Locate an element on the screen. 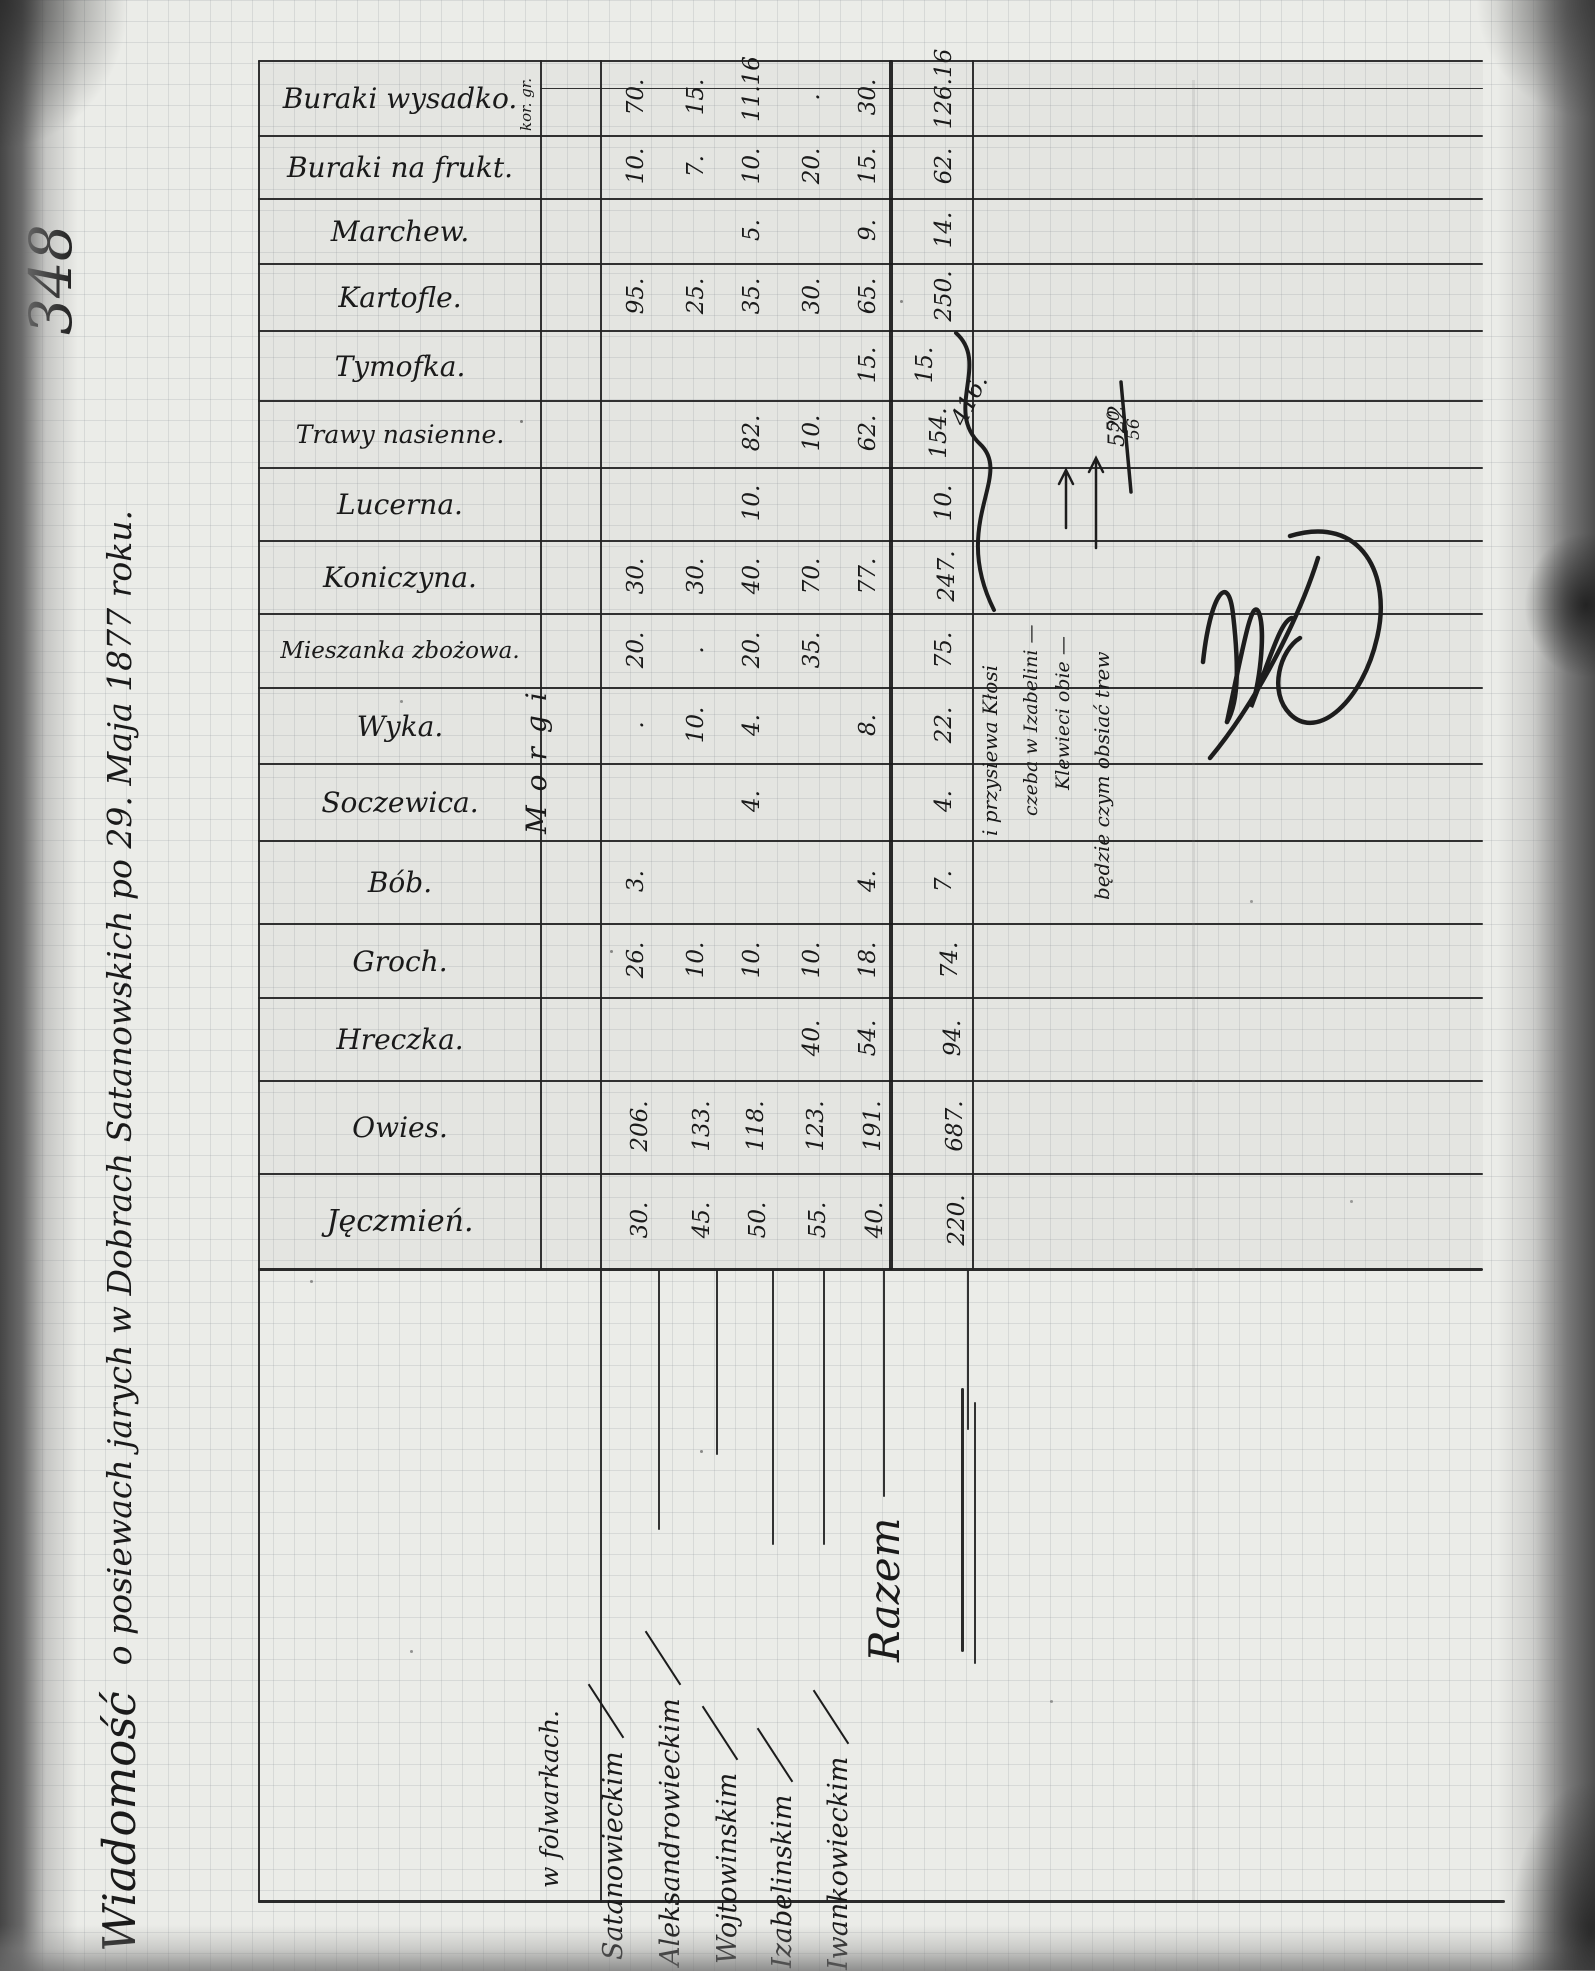 The height and width of the screenshot is (1971, 1595). crop-row-label: Jęczmień. is located at coordinates (400, 1221).